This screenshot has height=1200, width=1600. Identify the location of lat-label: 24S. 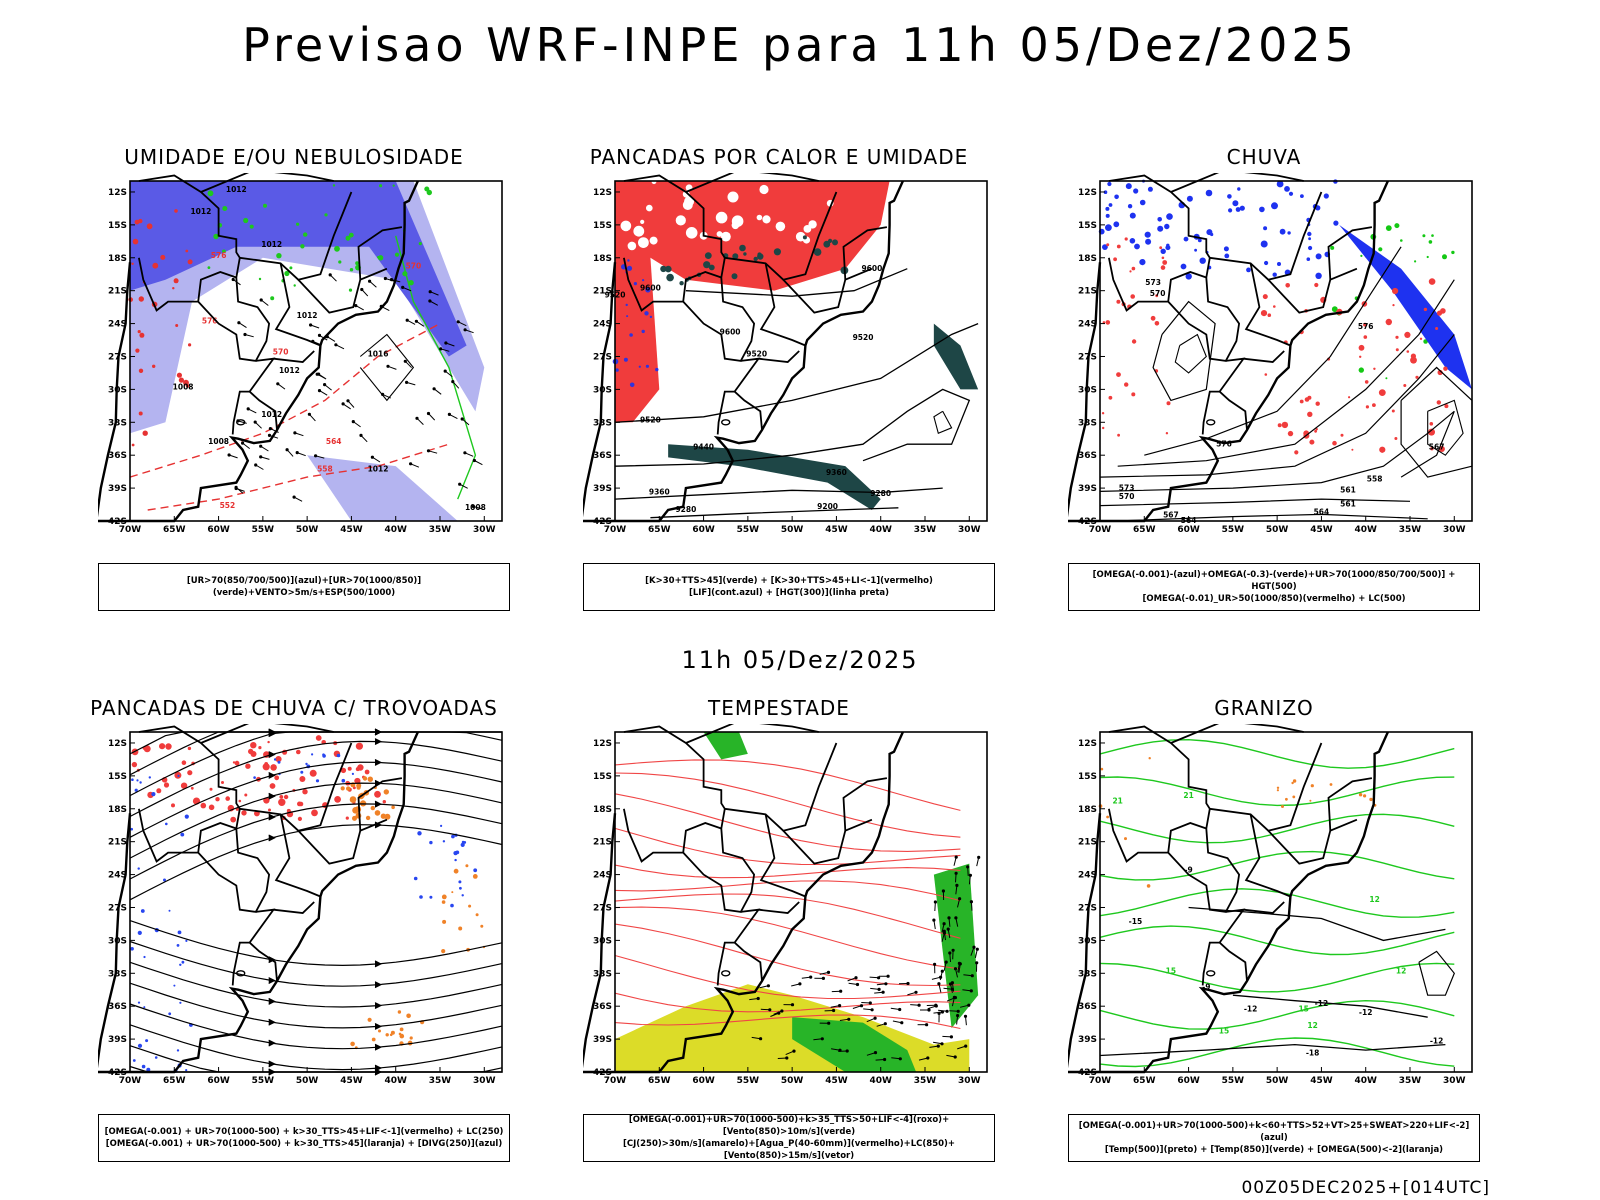
(117, 325).